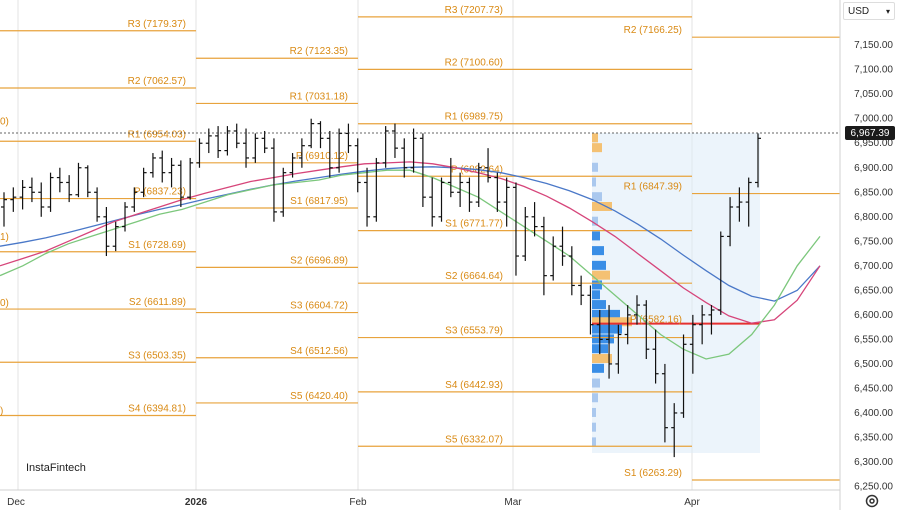 The image size is (900, 514). I want to click on price-tick-label: 6,700.00, so click(873, 266).